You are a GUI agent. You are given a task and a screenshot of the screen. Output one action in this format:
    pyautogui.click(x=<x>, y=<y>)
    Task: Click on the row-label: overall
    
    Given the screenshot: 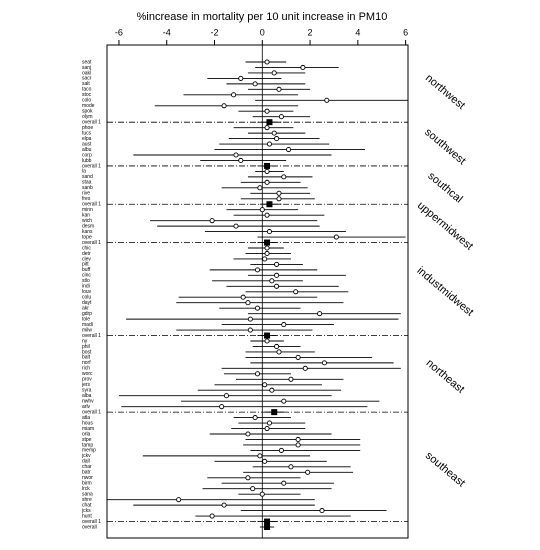 What is the action you would take?
    pyautogui.click(x=89, y=527)
    